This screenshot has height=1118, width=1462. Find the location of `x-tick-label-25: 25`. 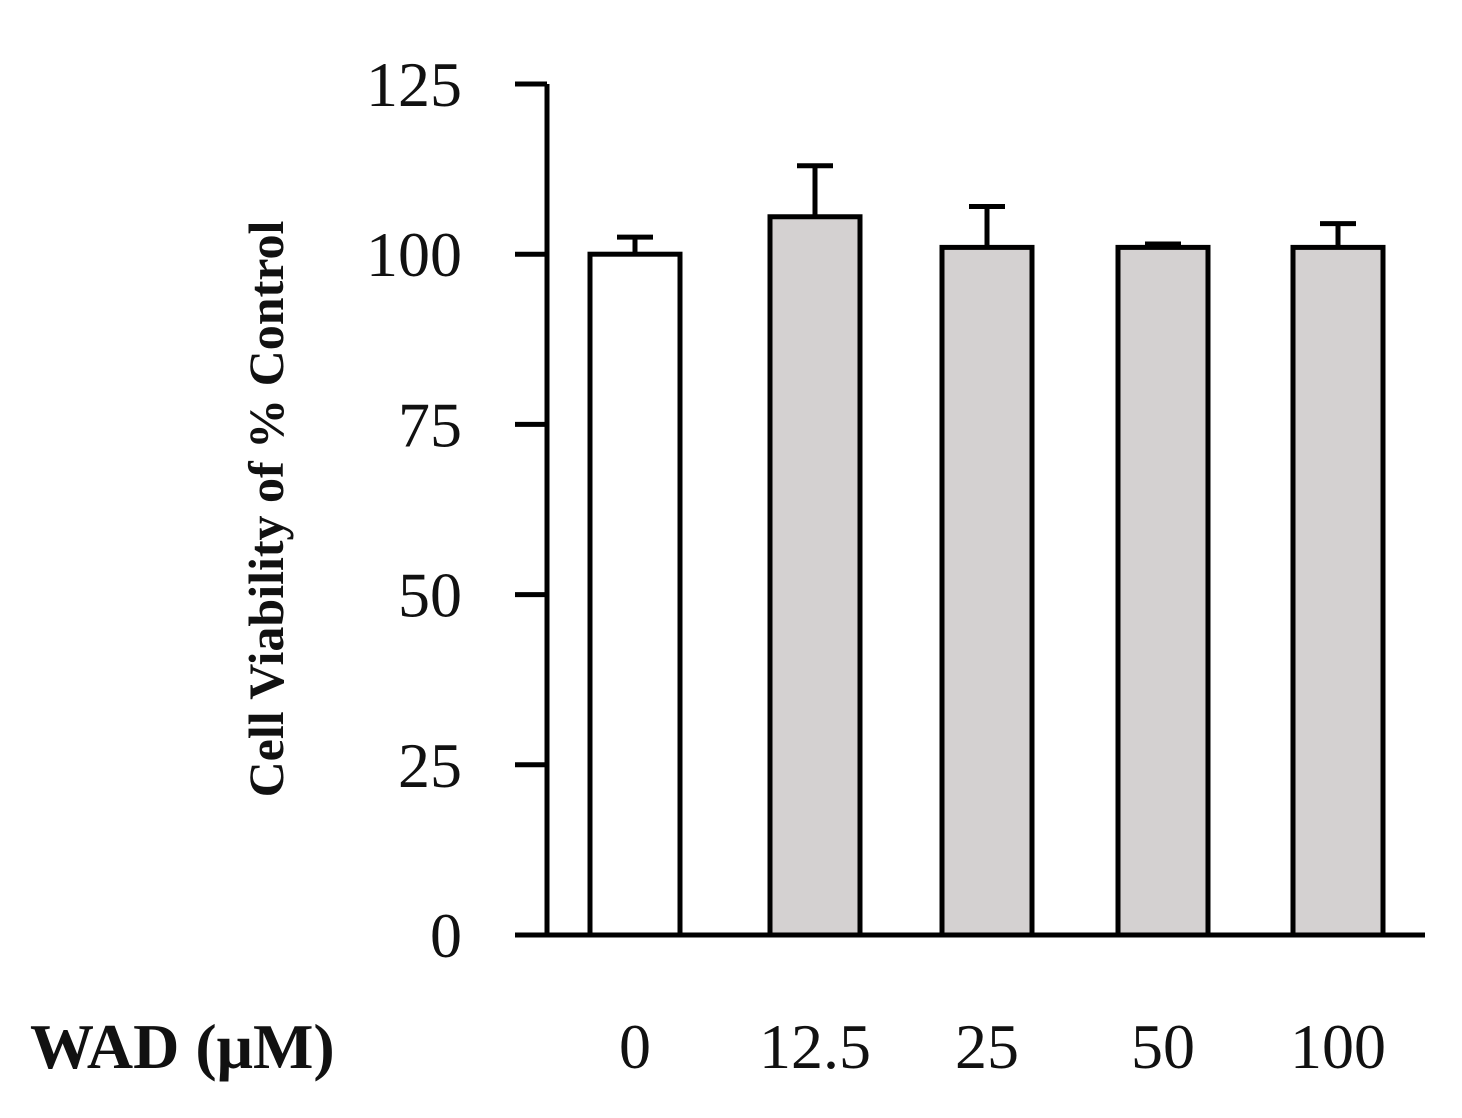

x-tick-label-25: 25 is located at coordinates (987, 1046).